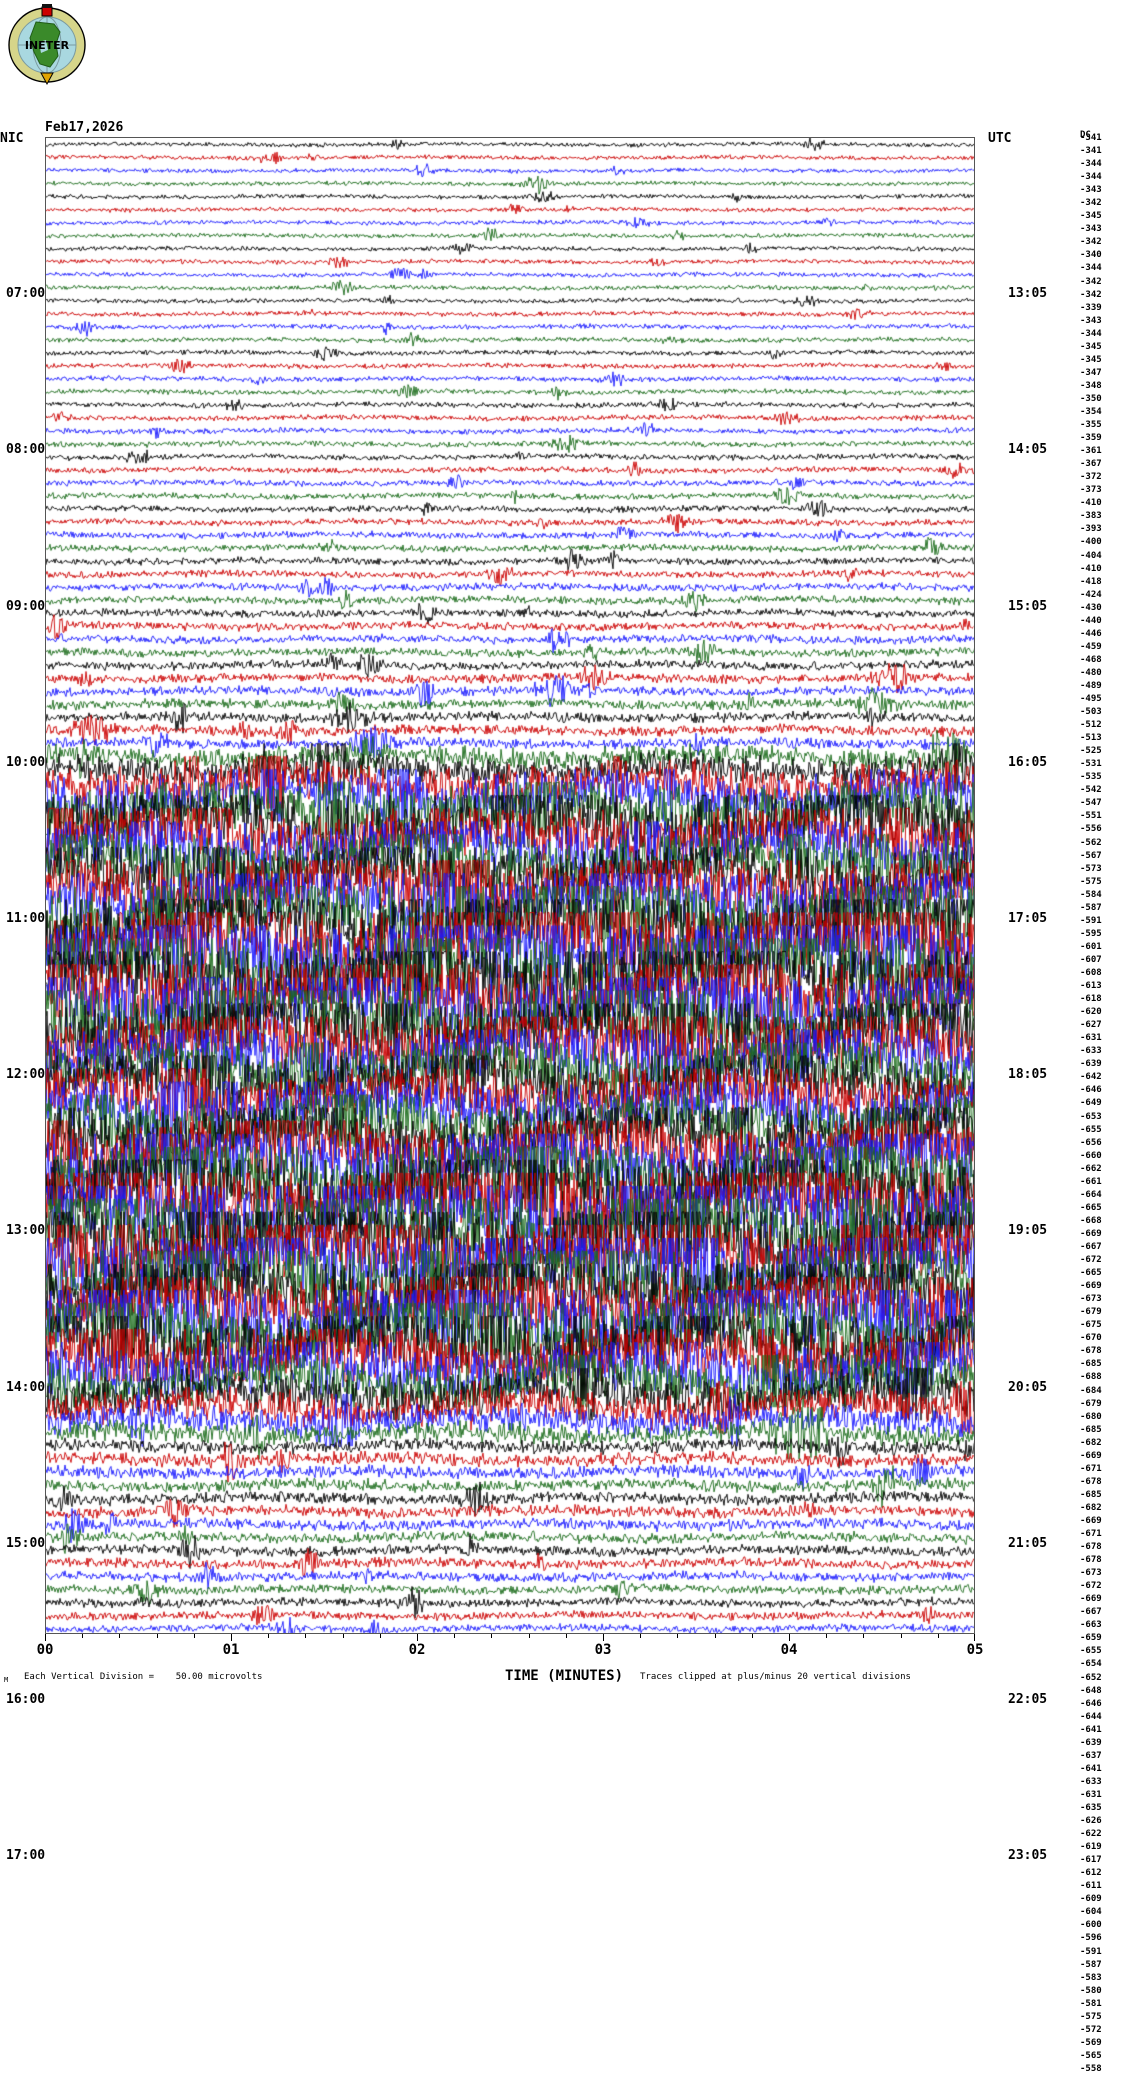 Image resolution: width=1130 pixels, height=2078 pixels. I want to click on dc-offset-value: -620, so click(1091, 1012).